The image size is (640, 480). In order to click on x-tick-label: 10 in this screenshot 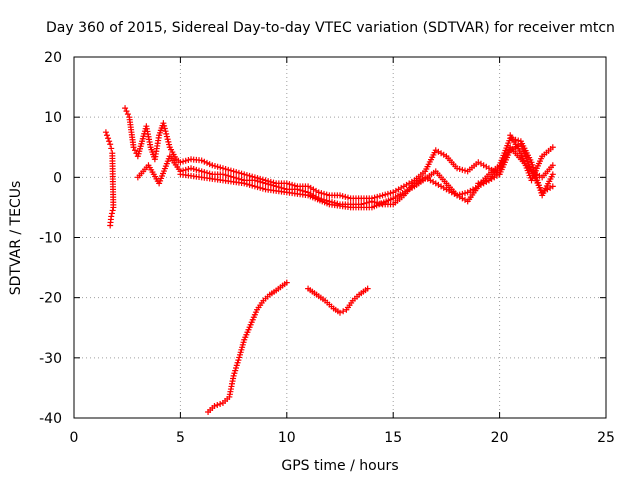, I will do `click(287, 438)`.